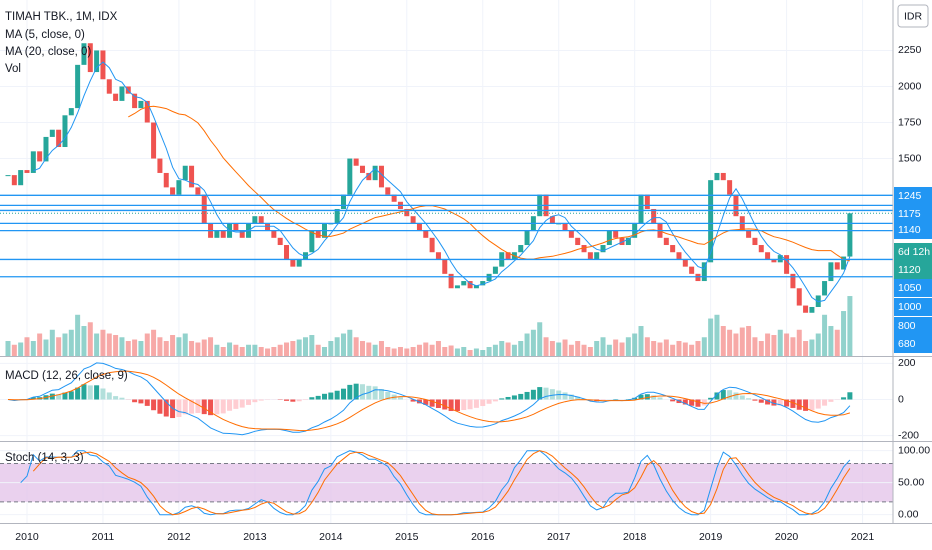  I want to click on legend-item: Vol, so click(13, 69).